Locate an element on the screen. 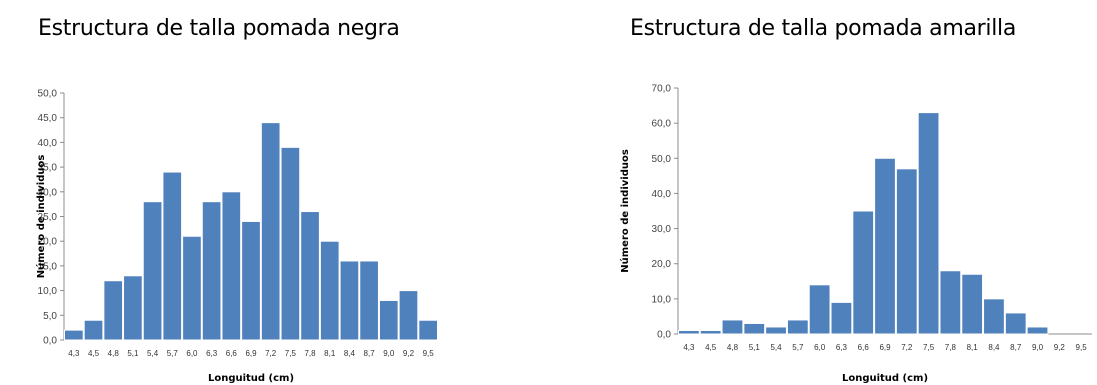 The image size is (1097, 385). y-tick-label: 25,0 is located at coordinates (48, 217).